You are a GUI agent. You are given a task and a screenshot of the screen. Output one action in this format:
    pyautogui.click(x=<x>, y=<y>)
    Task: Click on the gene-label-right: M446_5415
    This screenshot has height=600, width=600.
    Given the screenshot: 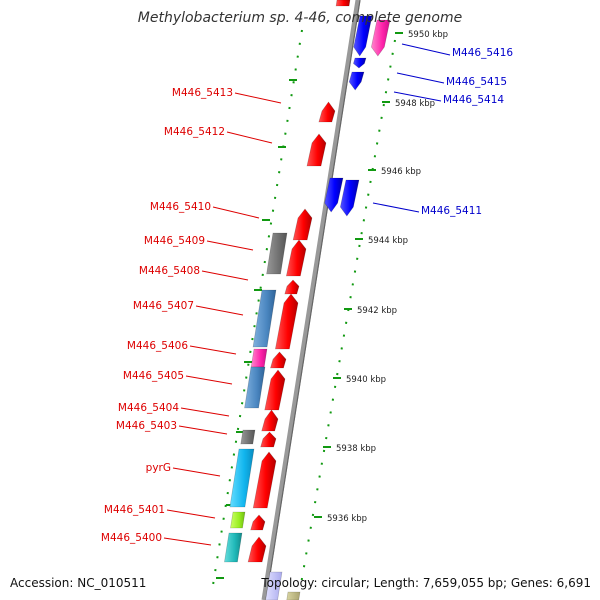 What is the action you would take?
    pyautogui.click(x=476, y=82)
    